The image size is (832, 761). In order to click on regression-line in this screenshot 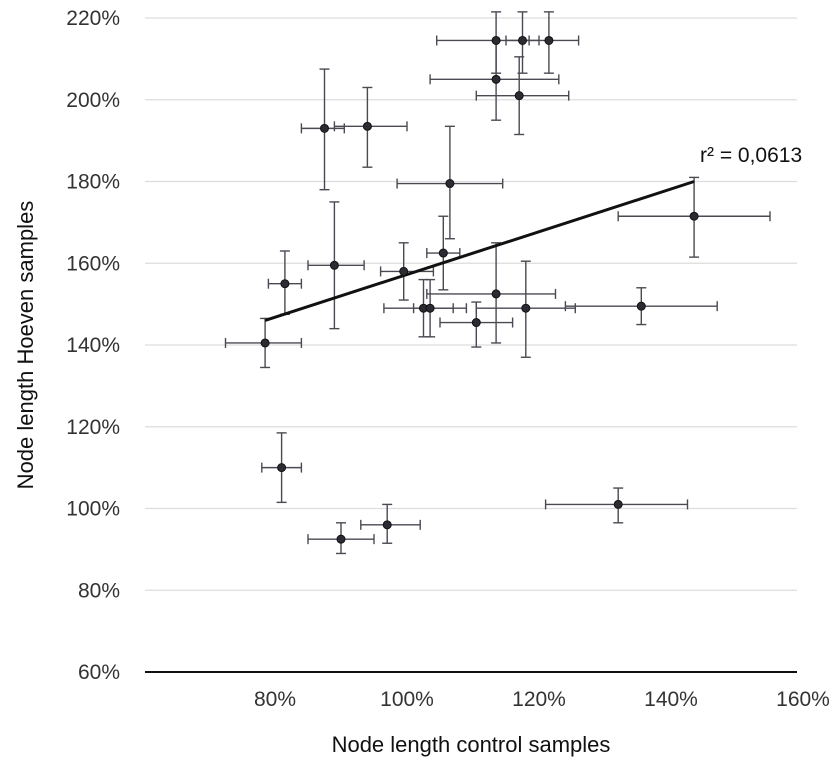, I will do `click(479, 251)`.